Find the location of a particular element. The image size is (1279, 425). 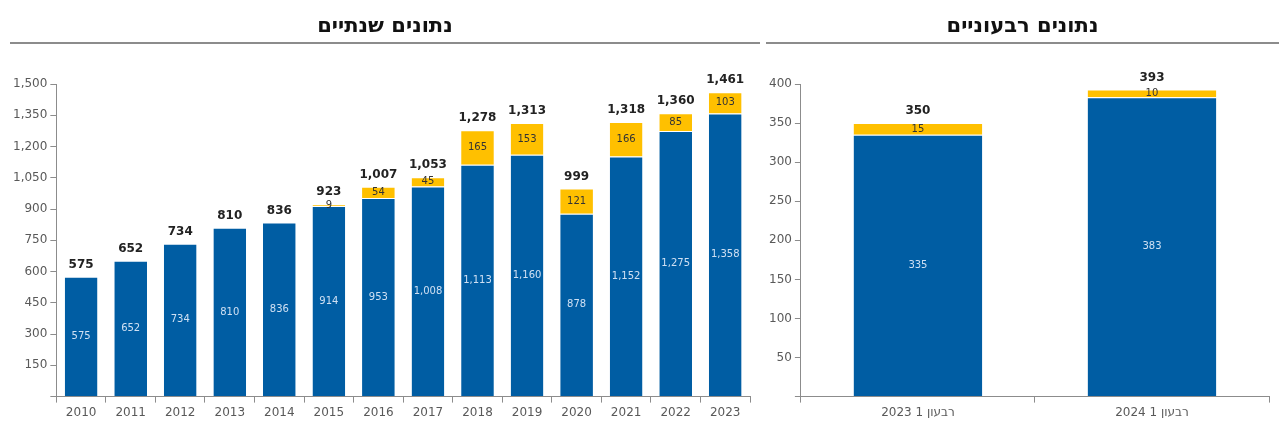

data-label: 153 is located at coordinates (527, 138).